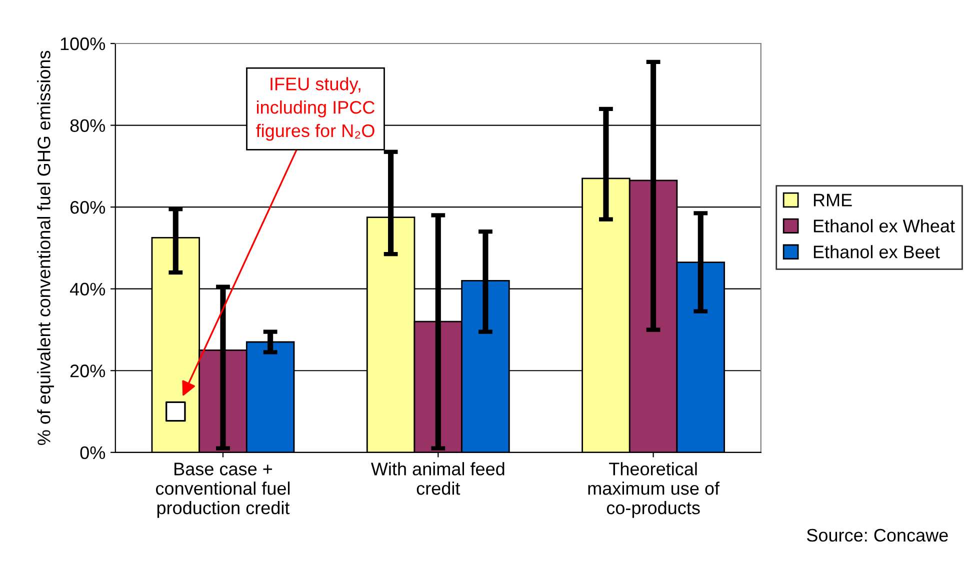  I want to click on y-tick-label: 60%, so click(88, 207).